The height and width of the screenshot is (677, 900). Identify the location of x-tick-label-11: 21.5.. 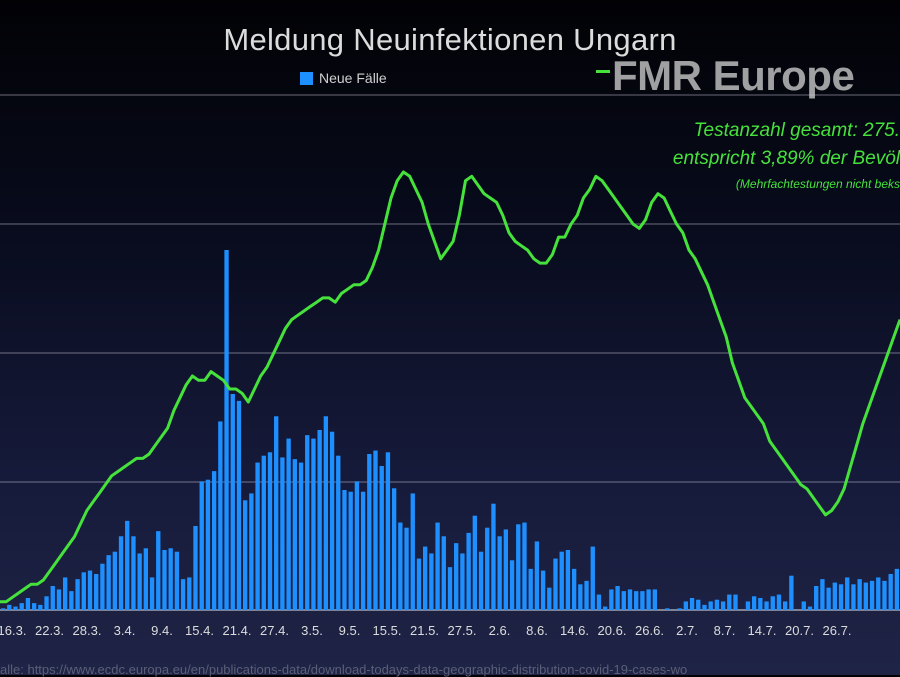
(424, 630).